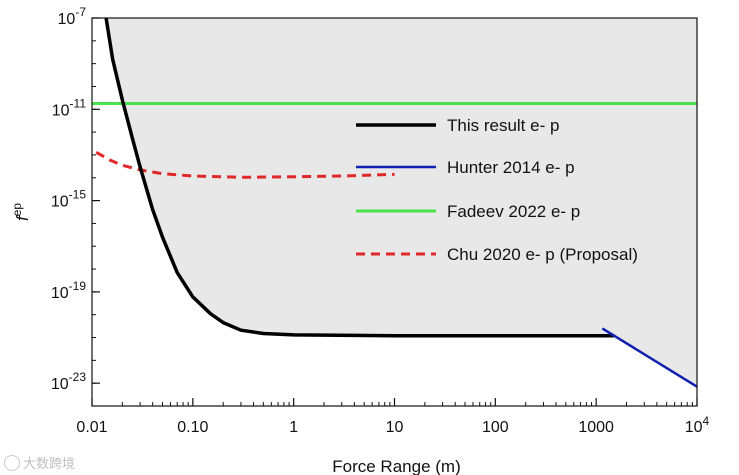 The height and width of the screenshot is (475, 739). Describe the element at coordinates (91, 427) in the screenshot. I see `x-tick-label: 0.01` at that location.